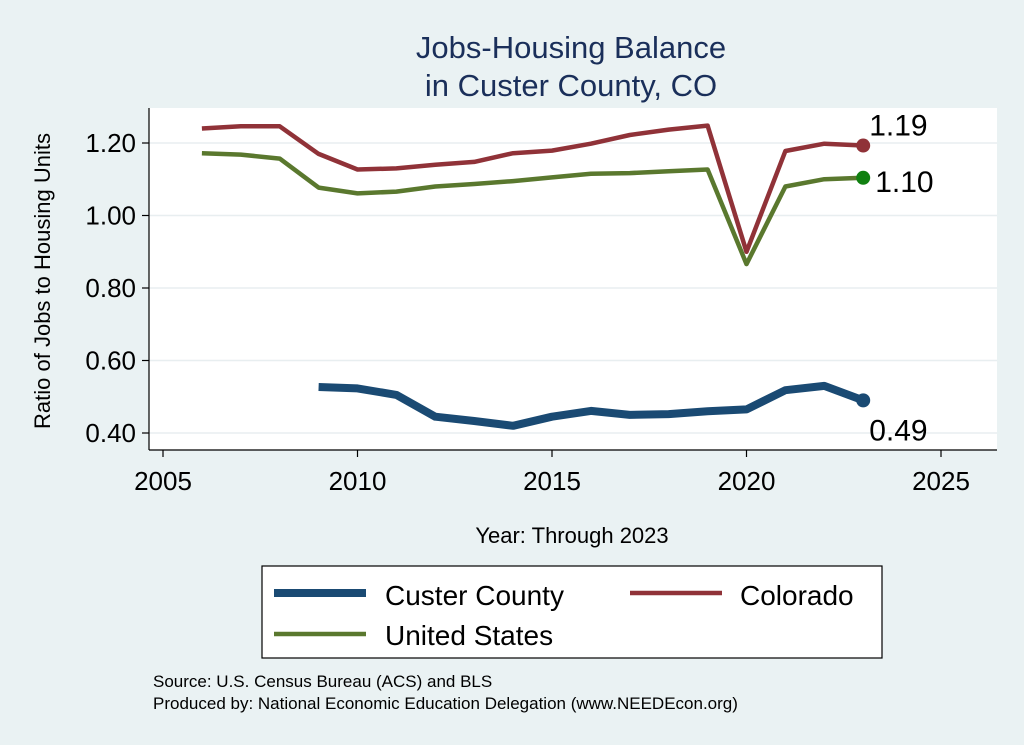  I want to click on end-label-custer-county: 0.49, so click(898, 430).